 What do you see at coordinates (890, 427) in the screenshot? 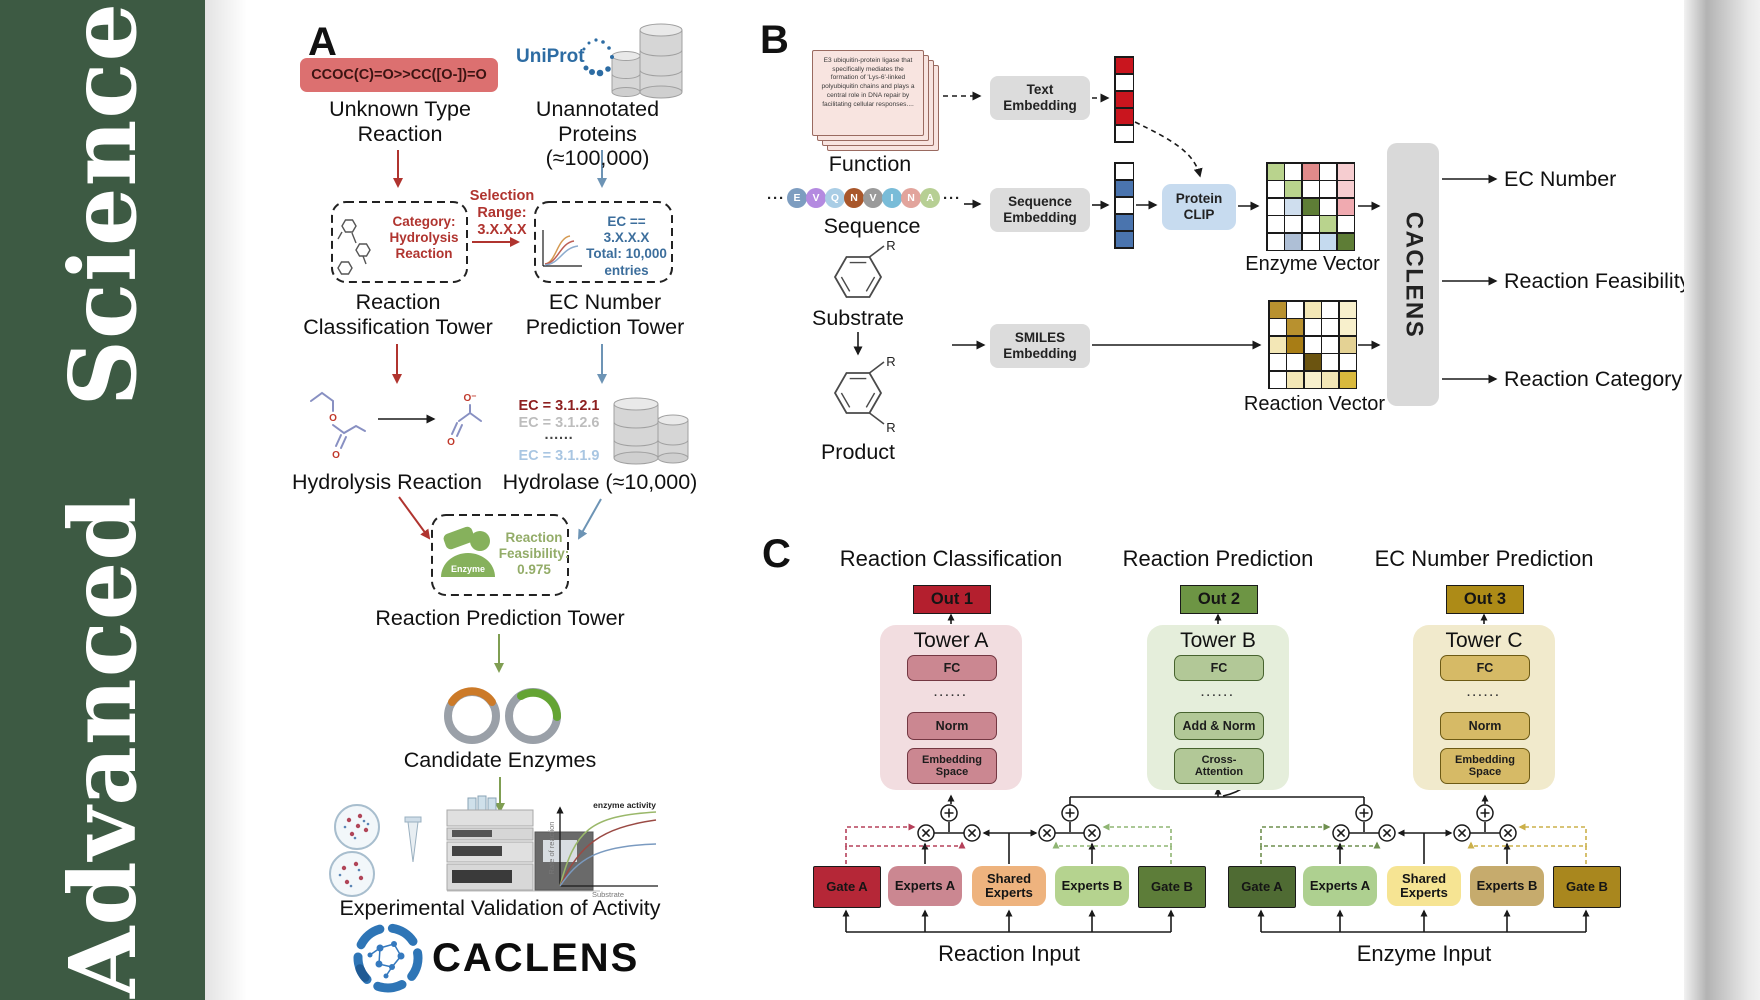
I see `svg-text: R` at bounding box center [890, 427].